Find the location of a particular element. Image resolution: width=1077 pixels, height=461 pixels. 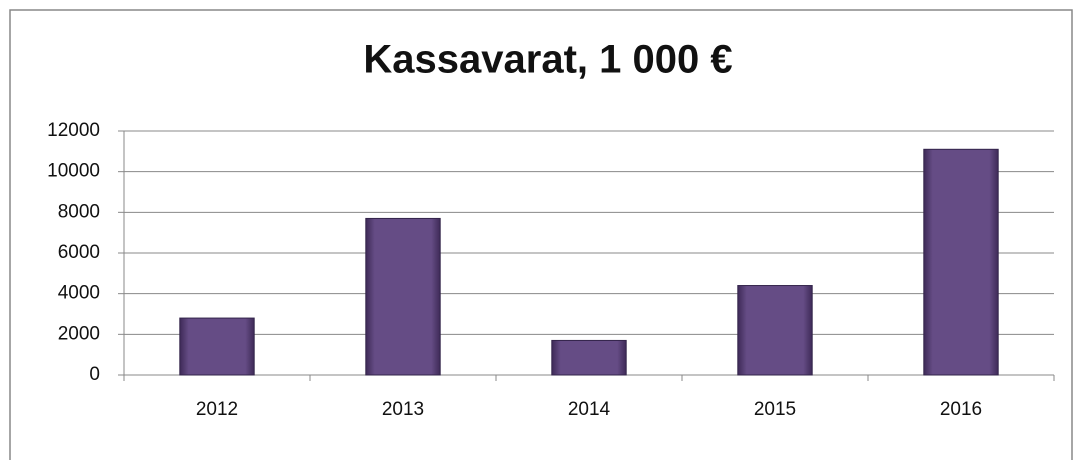

y-tick-label: 4000 is located at coordinates (79, 293).